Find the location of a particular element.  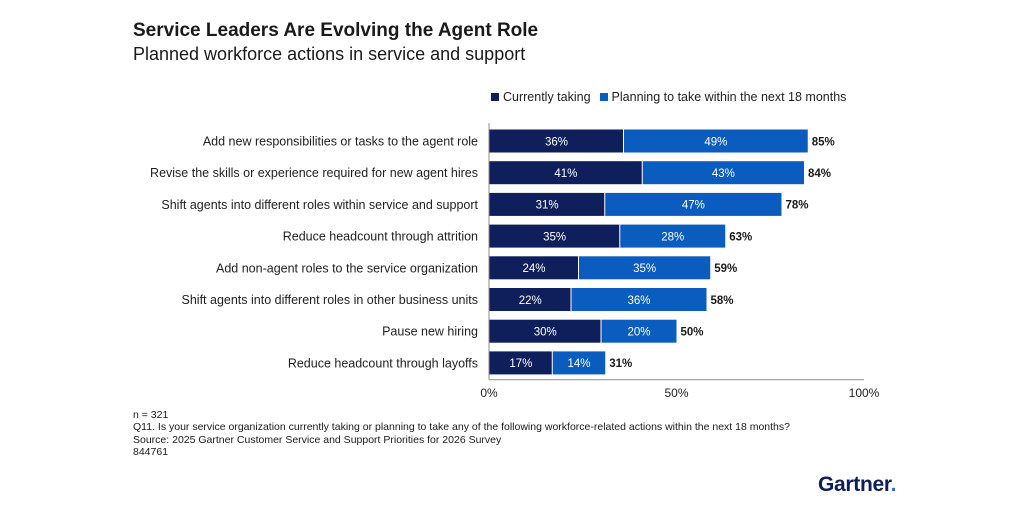

total-label: 84% is located at coordinates (819, 174).